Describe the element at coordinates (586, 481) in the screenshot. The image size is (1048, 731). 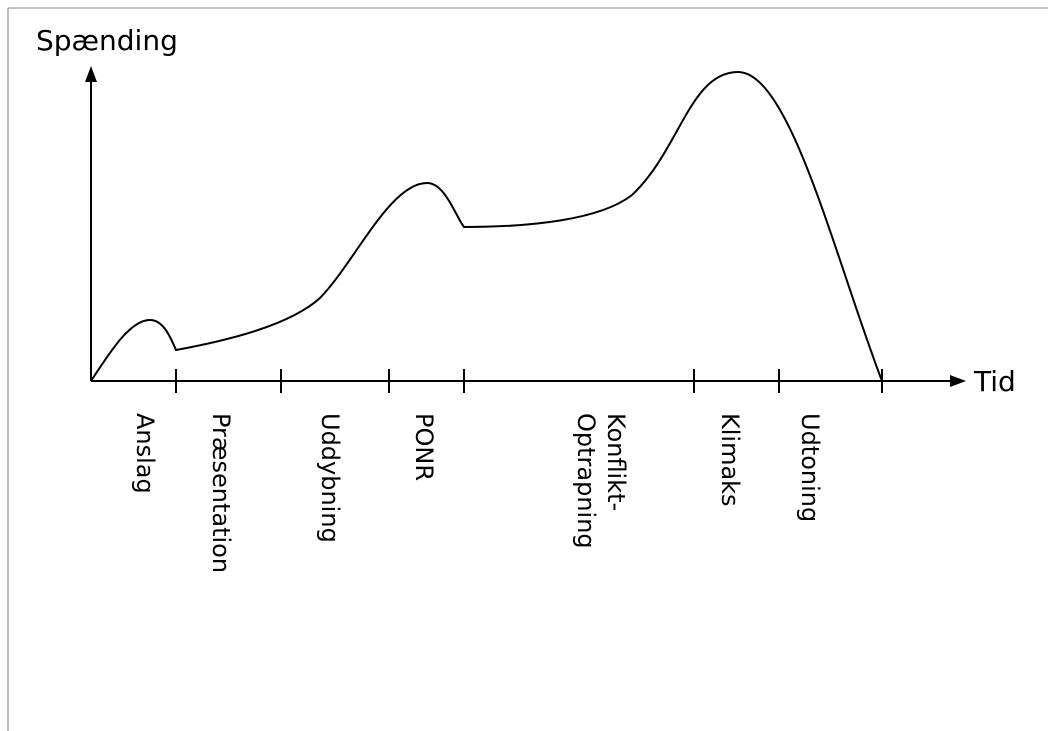
I see `phase-label-konflikt-line2: Optrapning` at that location.